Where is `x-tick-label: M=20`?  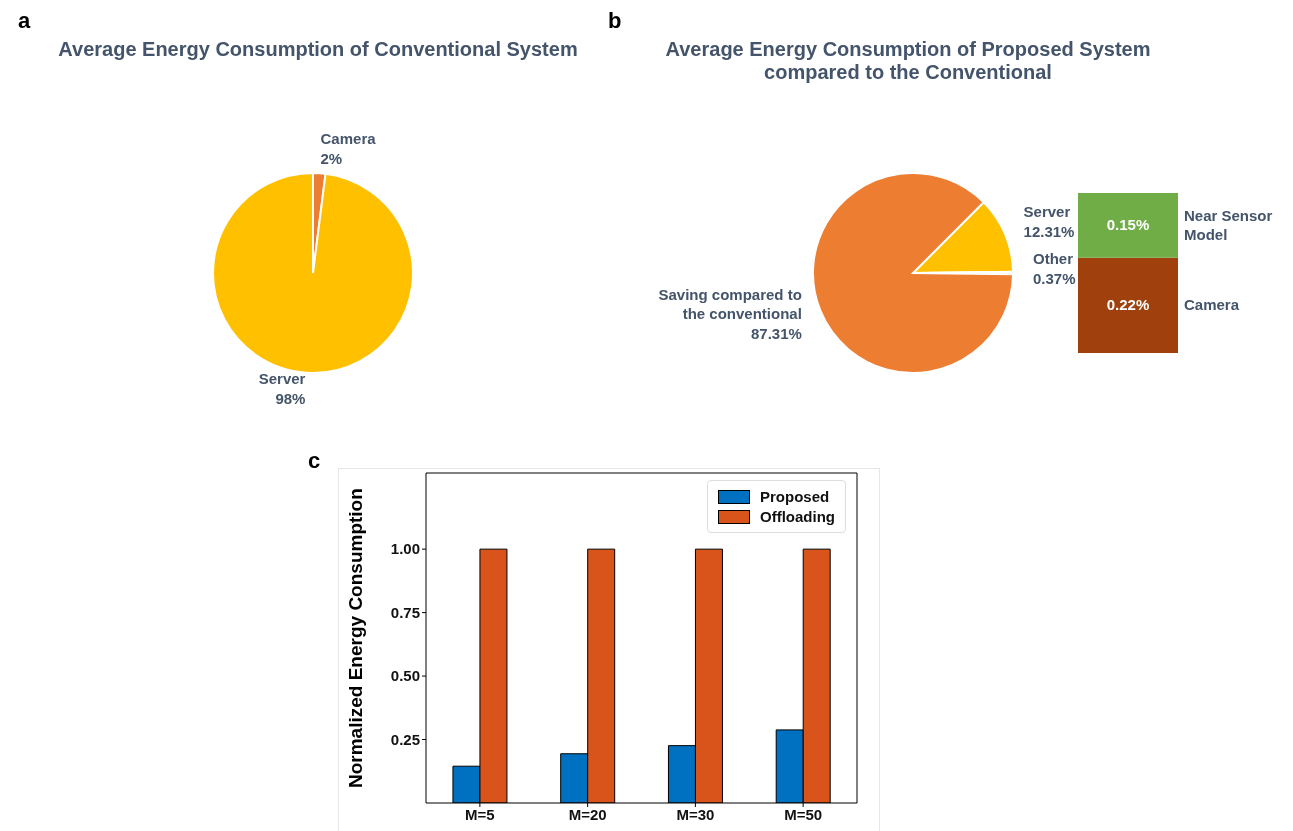
x-tick-label: M=20 is located at coordinates (587, 814).